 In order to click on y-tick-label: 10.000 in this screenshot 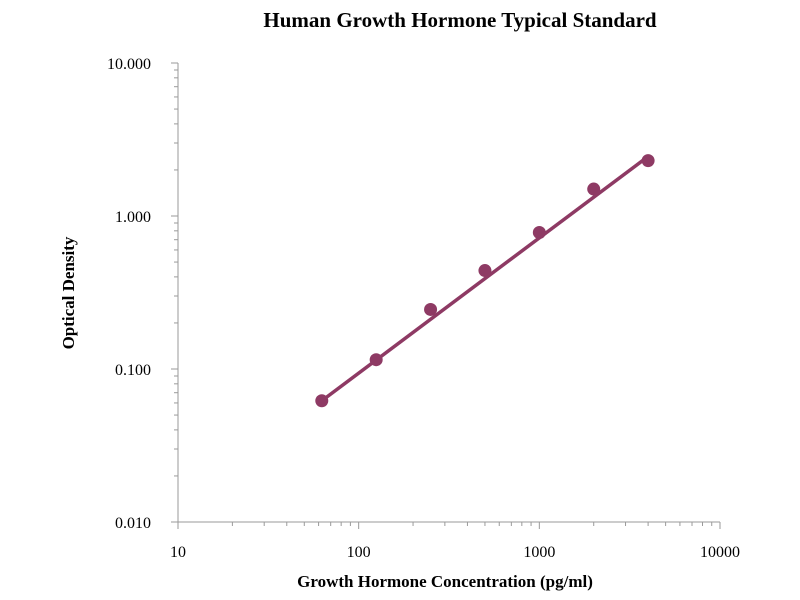, I will do `click(129, 64)`.